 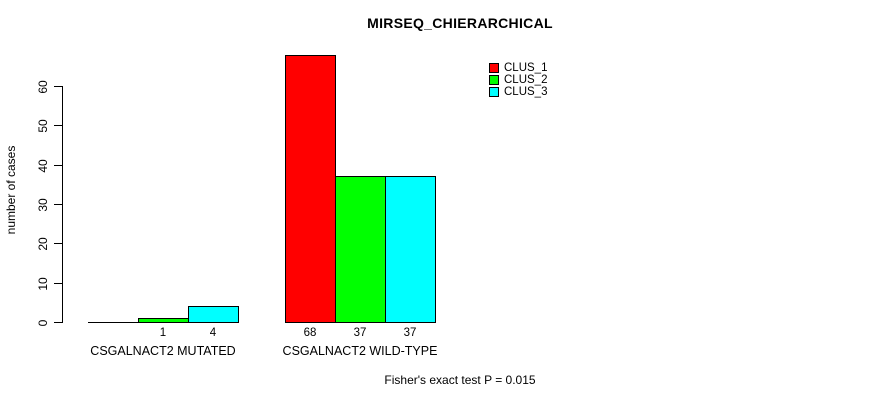 I want to click on legend-item: CLUS_1, so click(x=518, y=68).